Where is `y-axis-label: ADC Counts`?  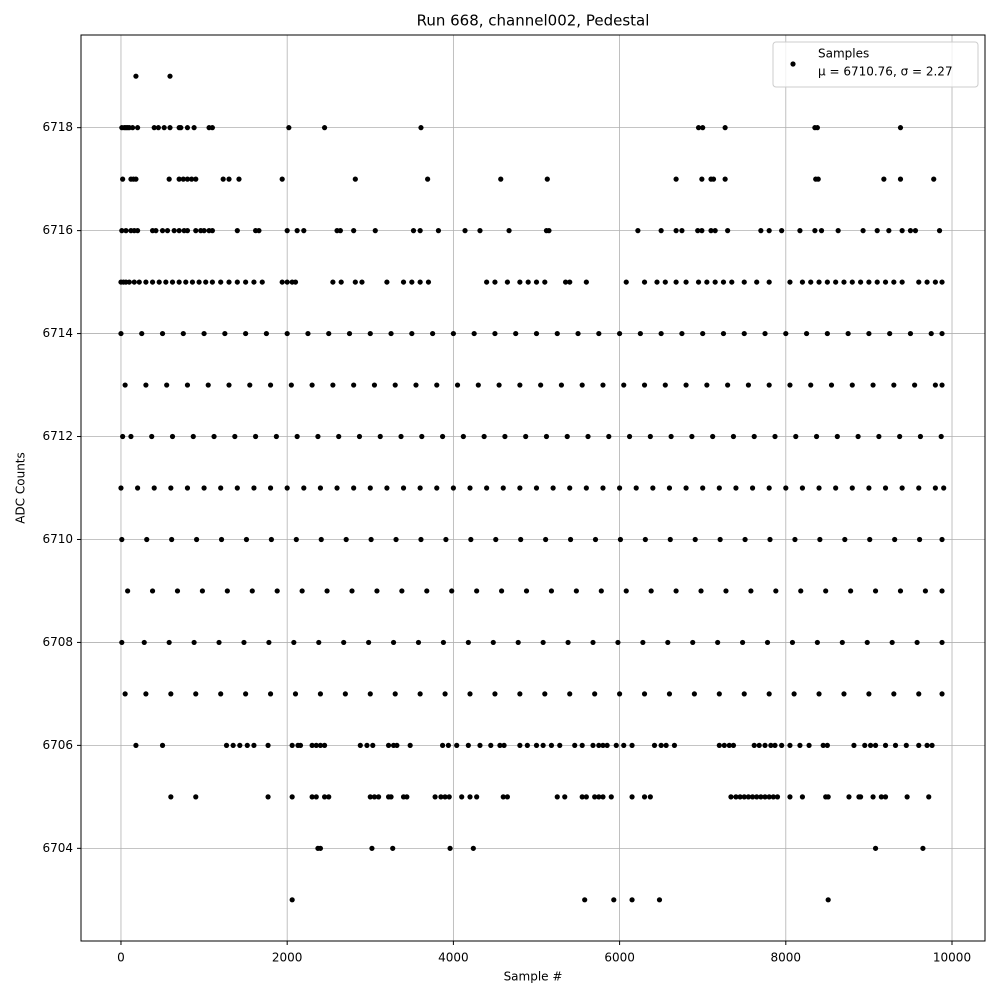
y-axis-label: ADC Counts is located at coordinates (21, 488).